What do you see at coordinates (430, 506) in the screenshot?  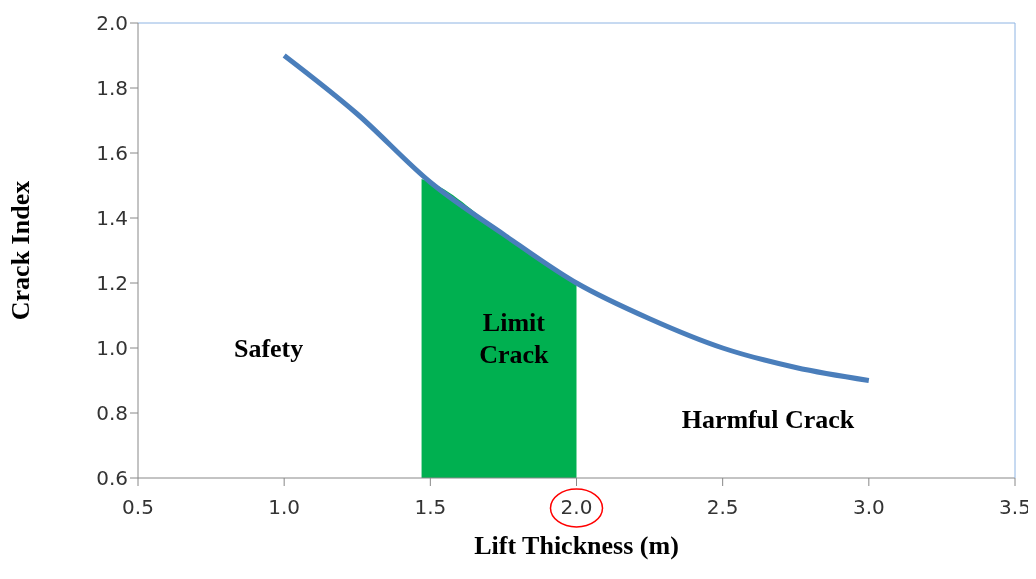 I see `x-tick-label: 1.5` at bounding box center [430, 506].